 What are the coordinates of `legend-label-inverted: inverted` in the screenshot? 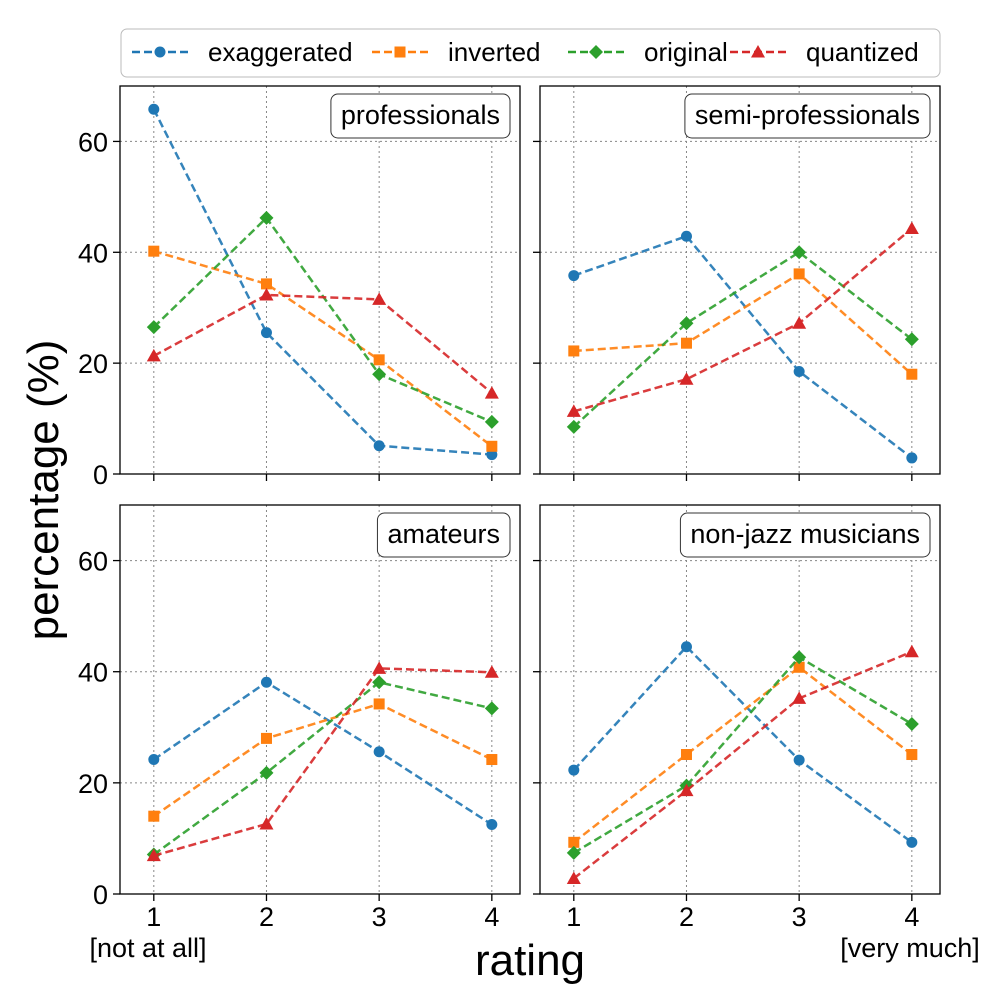 It's located at (494, 52).